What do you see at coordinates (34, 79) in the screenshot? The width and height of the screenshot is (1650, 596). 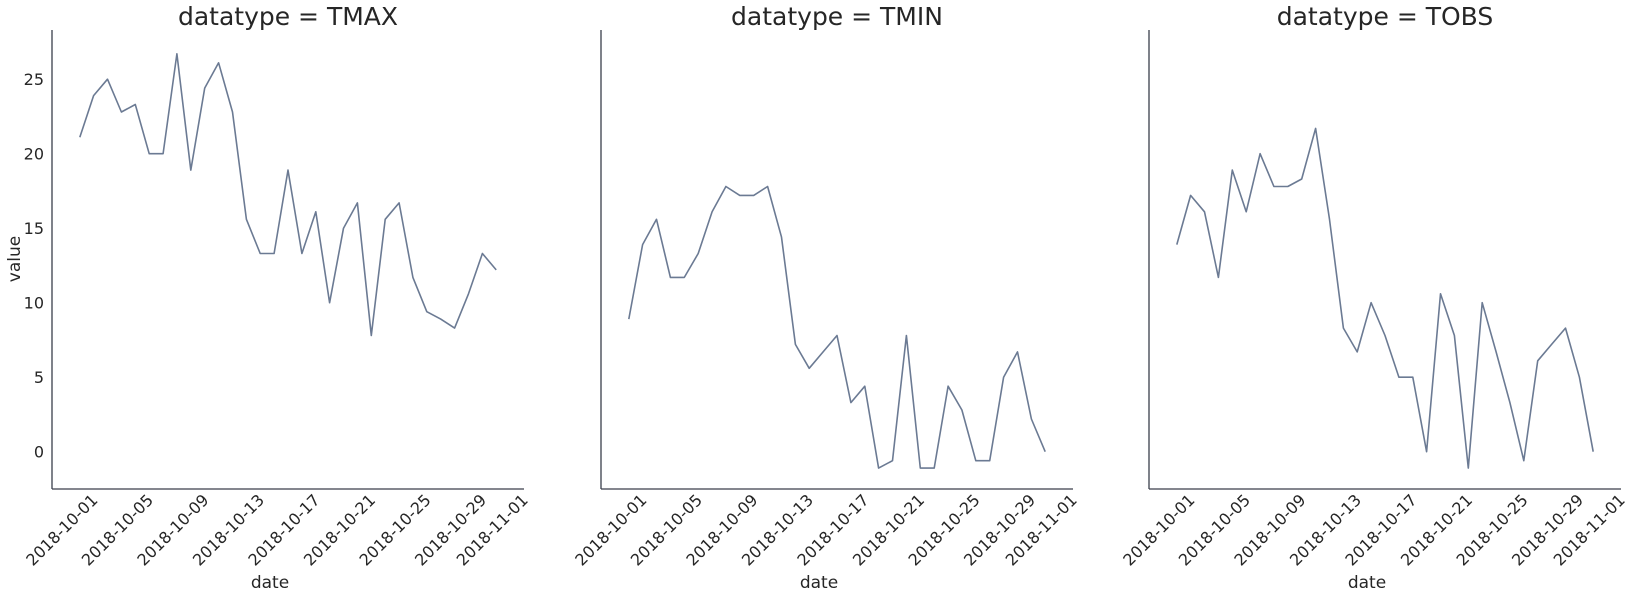 I see `y-tick-label: 25` at bounding box center [34, 79].